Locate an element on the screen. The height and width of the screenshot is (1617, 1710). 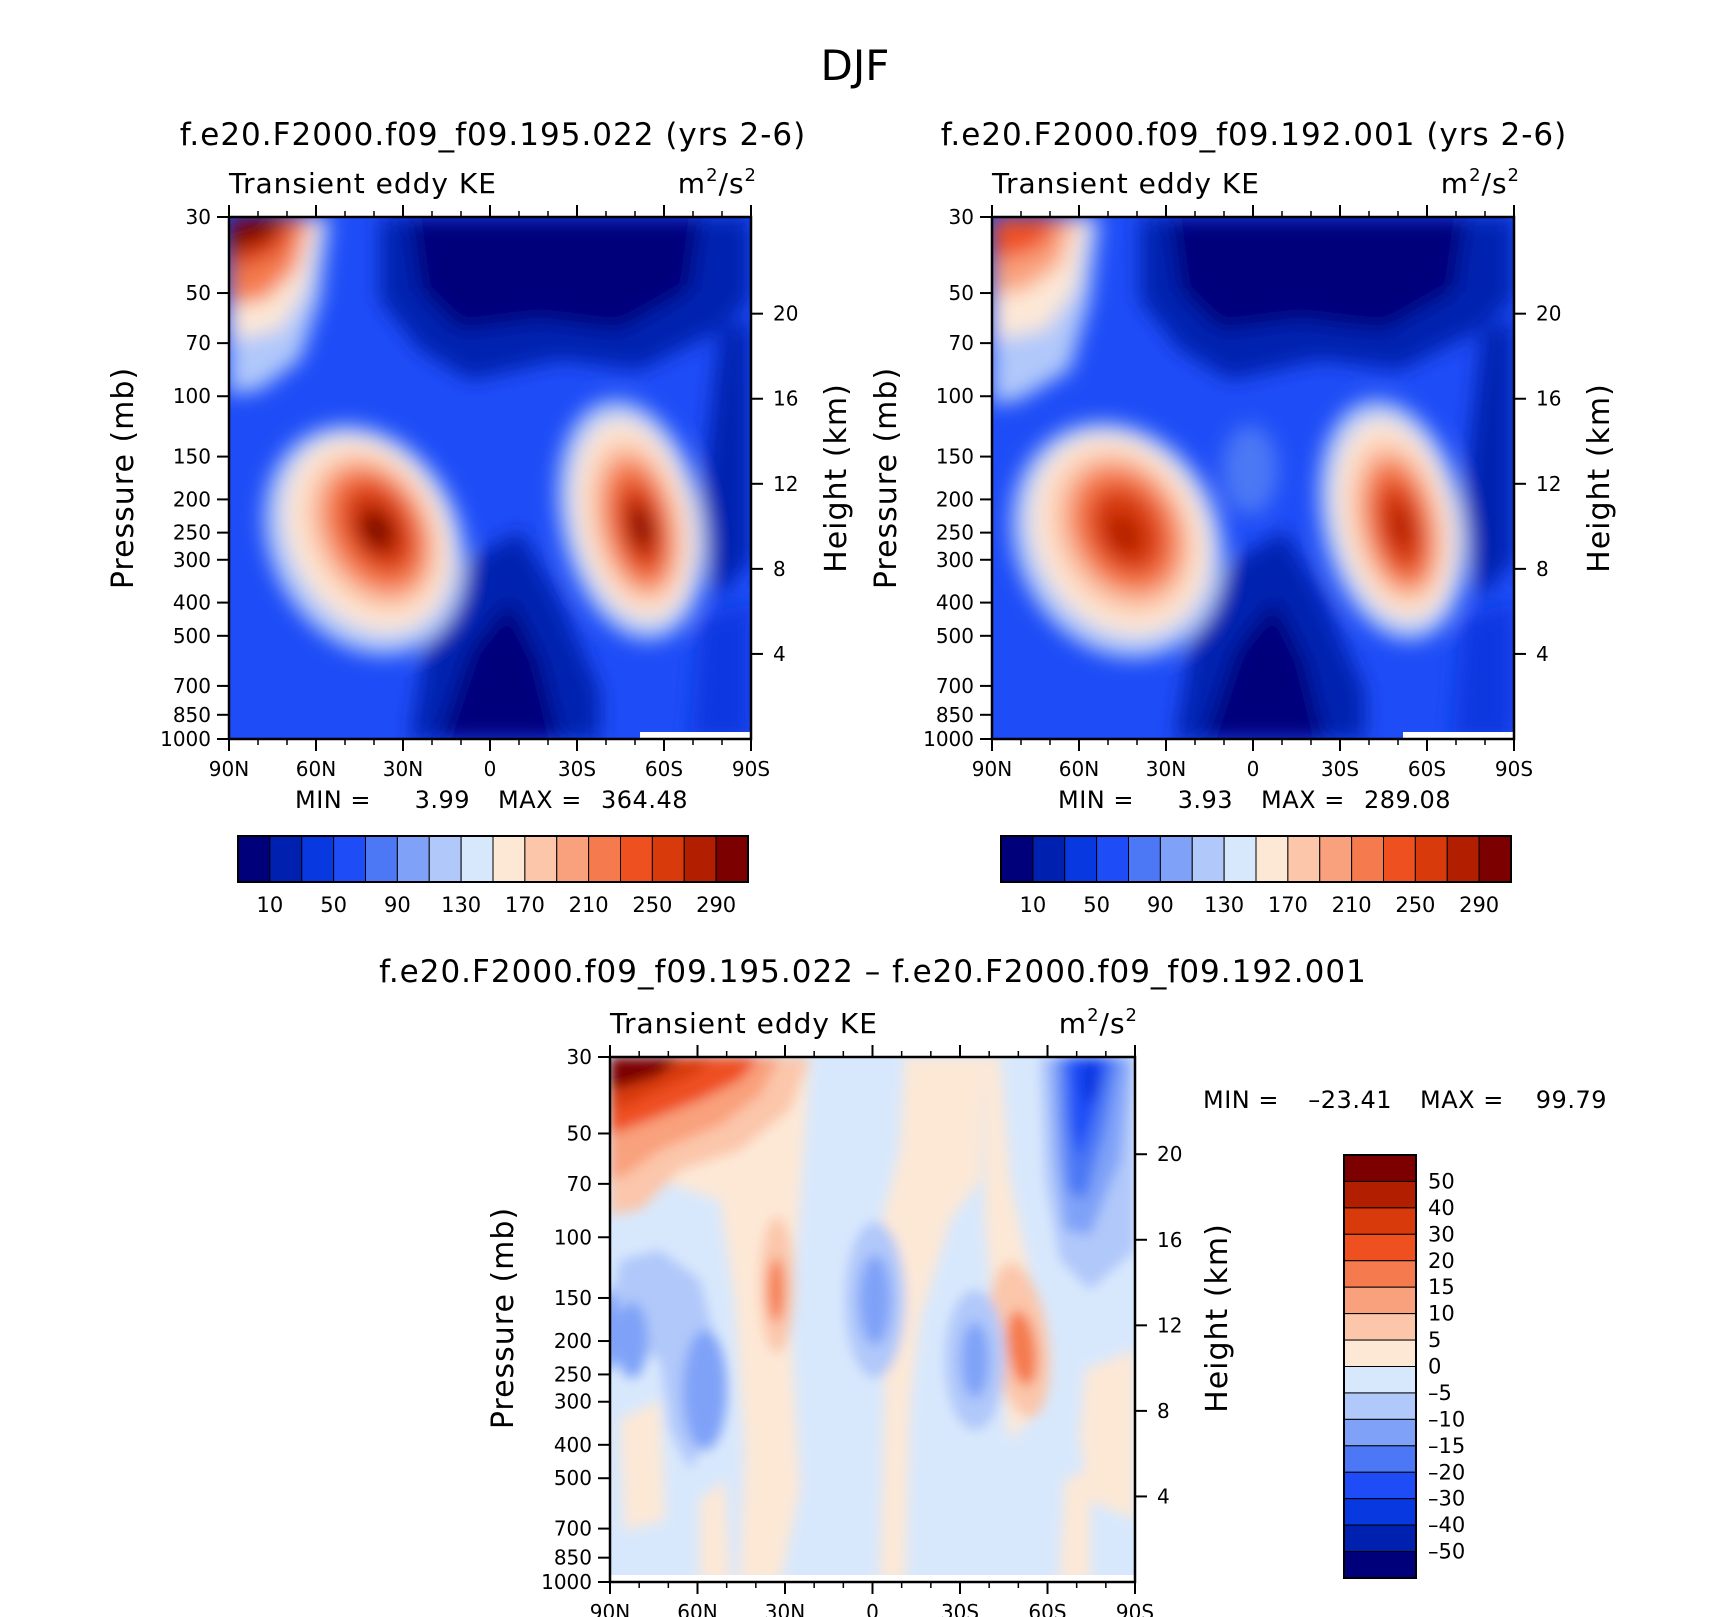
y-tick-label: 700 is located at coordinates (955, 686).